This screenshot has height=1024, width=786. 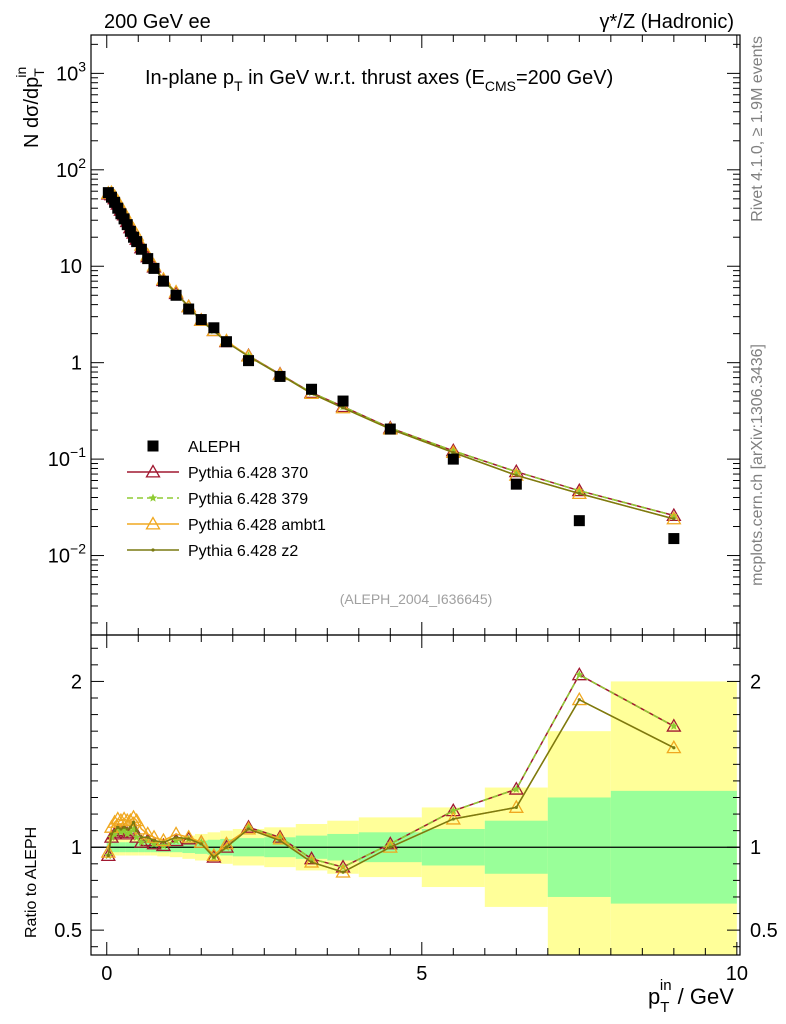 I want to click on y-tick-label: 10³, so click(x=71, y=71).